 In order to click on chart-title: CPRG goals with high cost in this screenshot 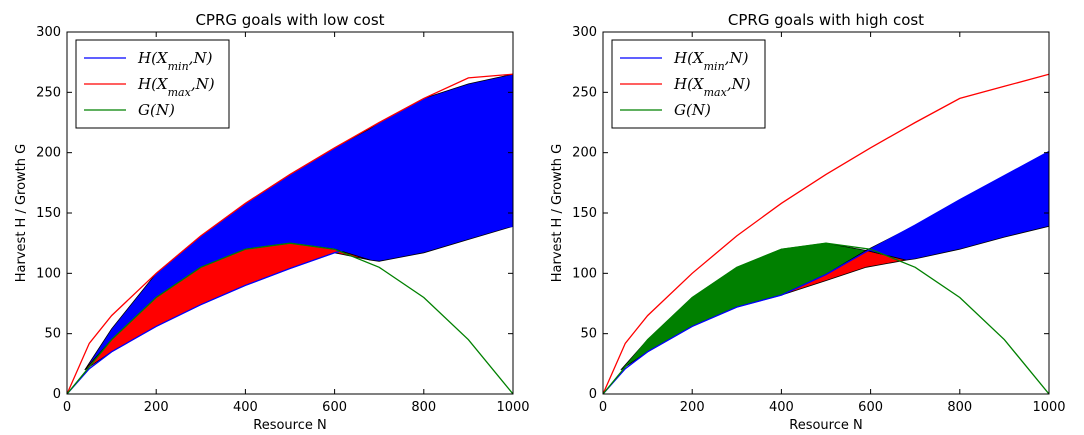, I will do `click(826, 20)`.